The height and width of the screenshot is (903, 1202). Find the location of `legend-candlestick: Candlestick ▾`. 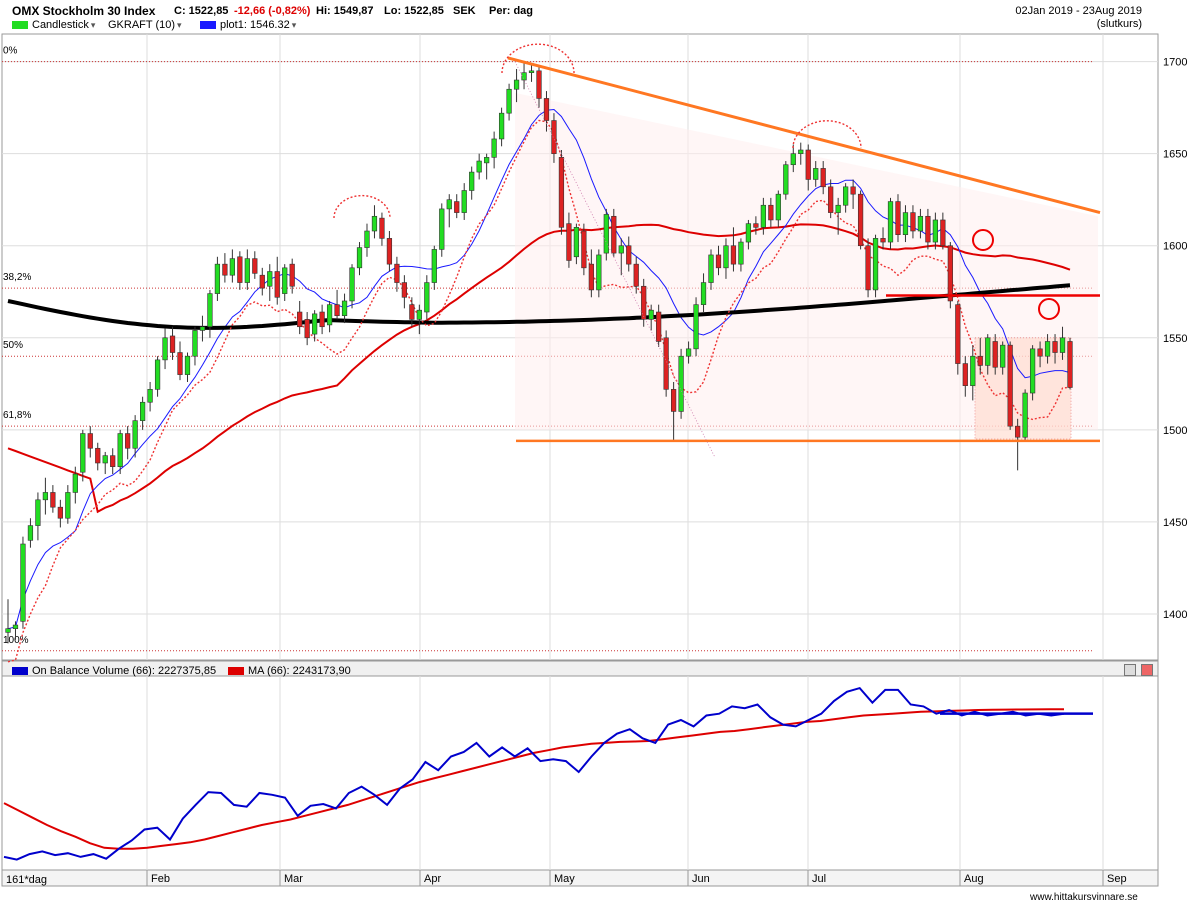

legend-candlestick: Candlestick ▾ is located at coordinates (53, 25).